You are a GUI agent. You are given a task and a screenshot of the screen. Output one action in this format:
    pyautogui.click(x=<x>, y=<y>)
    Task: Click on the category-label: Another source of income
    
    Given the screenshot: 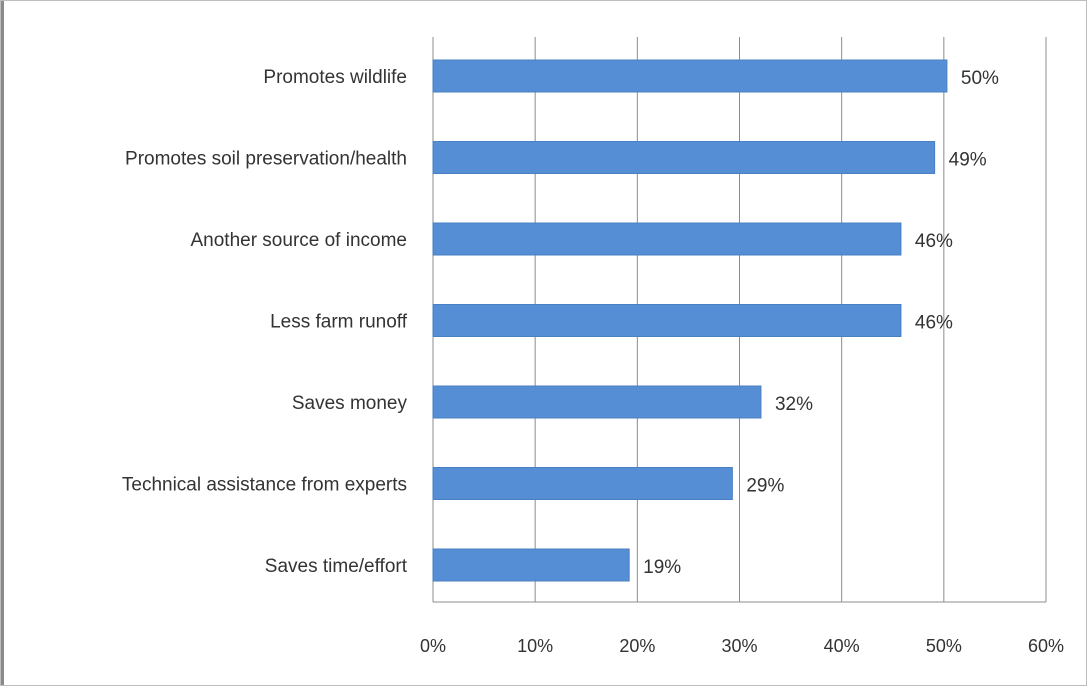 What is the action you would take?
    pyautogui.click(x=298, y=240)
    